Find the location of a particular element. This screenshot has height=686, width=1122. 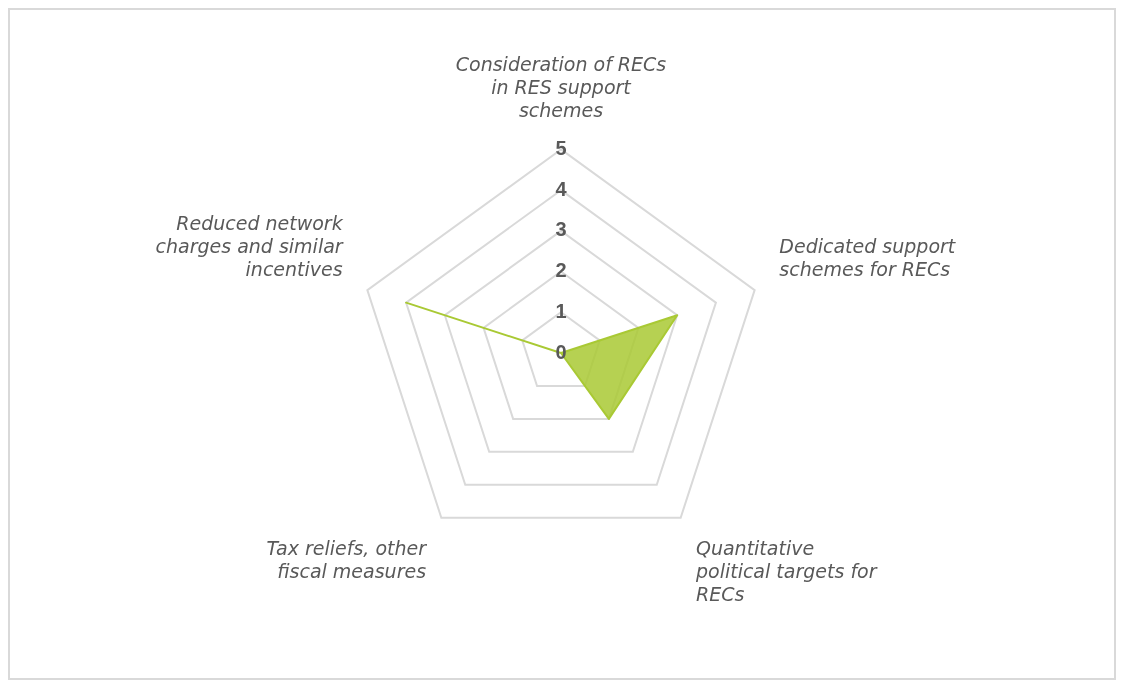

spoke-label: Quantitative political targets for RECs is located at coordinates (786, 571).